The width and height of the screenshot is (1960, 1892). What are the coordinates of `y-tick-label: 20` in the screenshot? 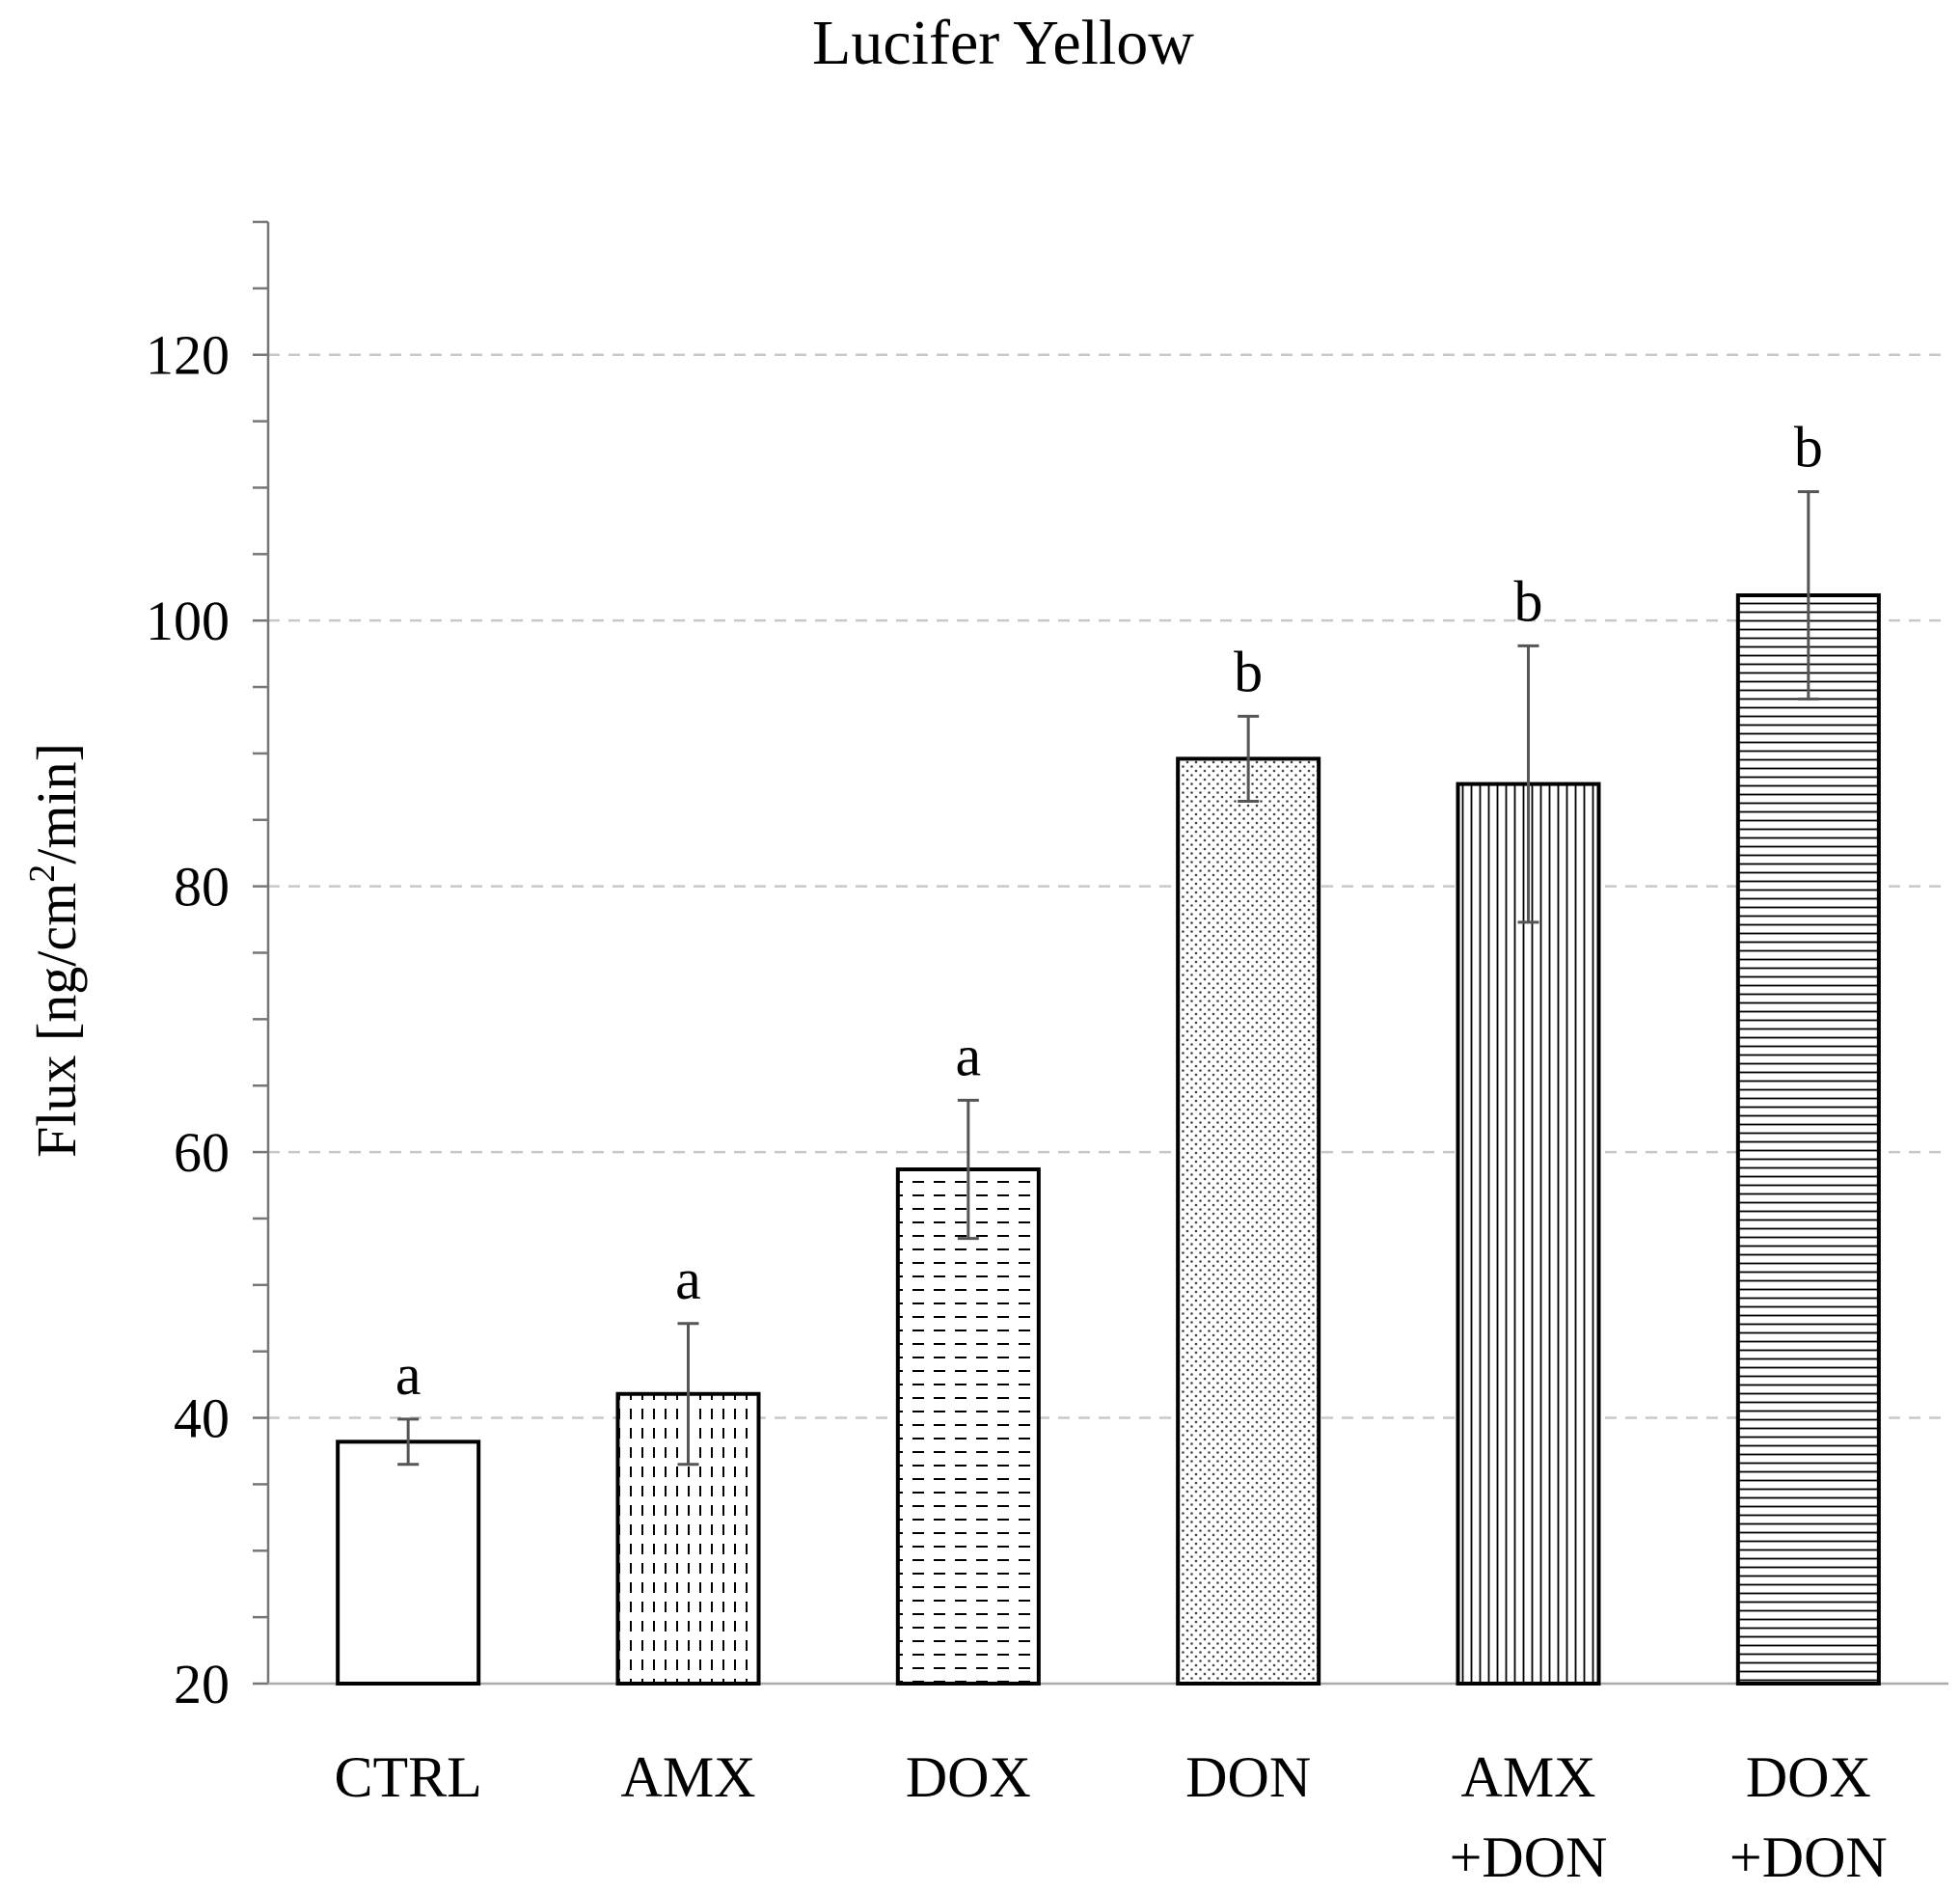 It's located at (202, 1684).